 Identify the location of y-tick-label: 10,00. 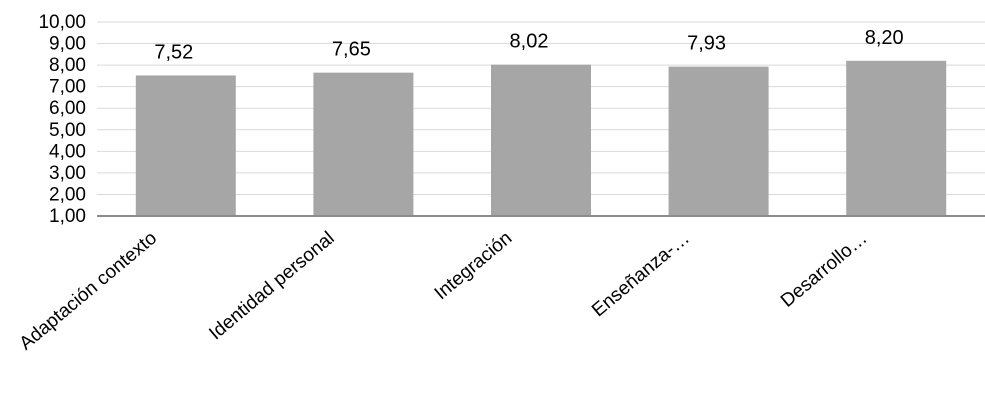
(62, 22).